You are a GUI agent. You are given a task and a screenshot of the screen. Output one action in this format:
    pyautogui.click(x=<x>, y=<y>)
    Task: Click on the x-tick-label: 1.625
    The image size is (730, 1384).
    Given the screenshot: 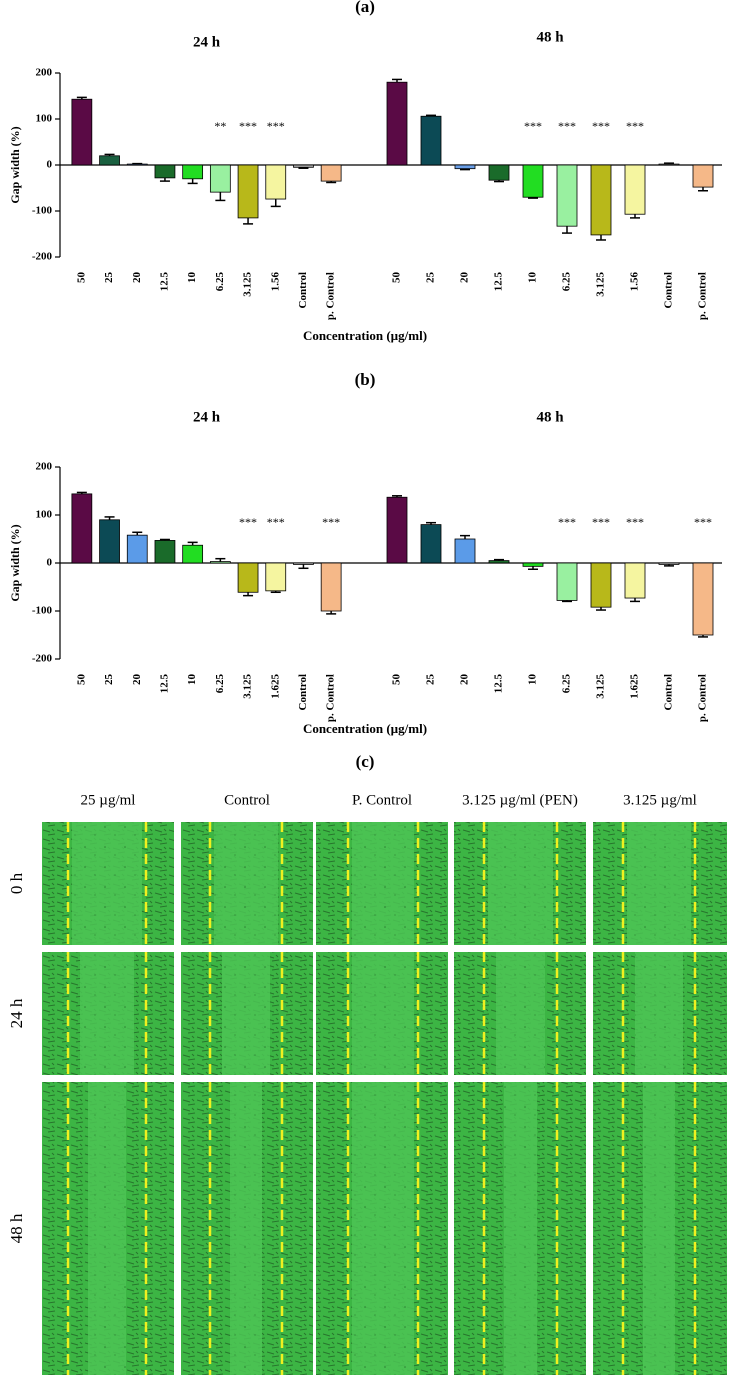 What is the action you would take?
    pyautogui.click(x=275, y=686)
    